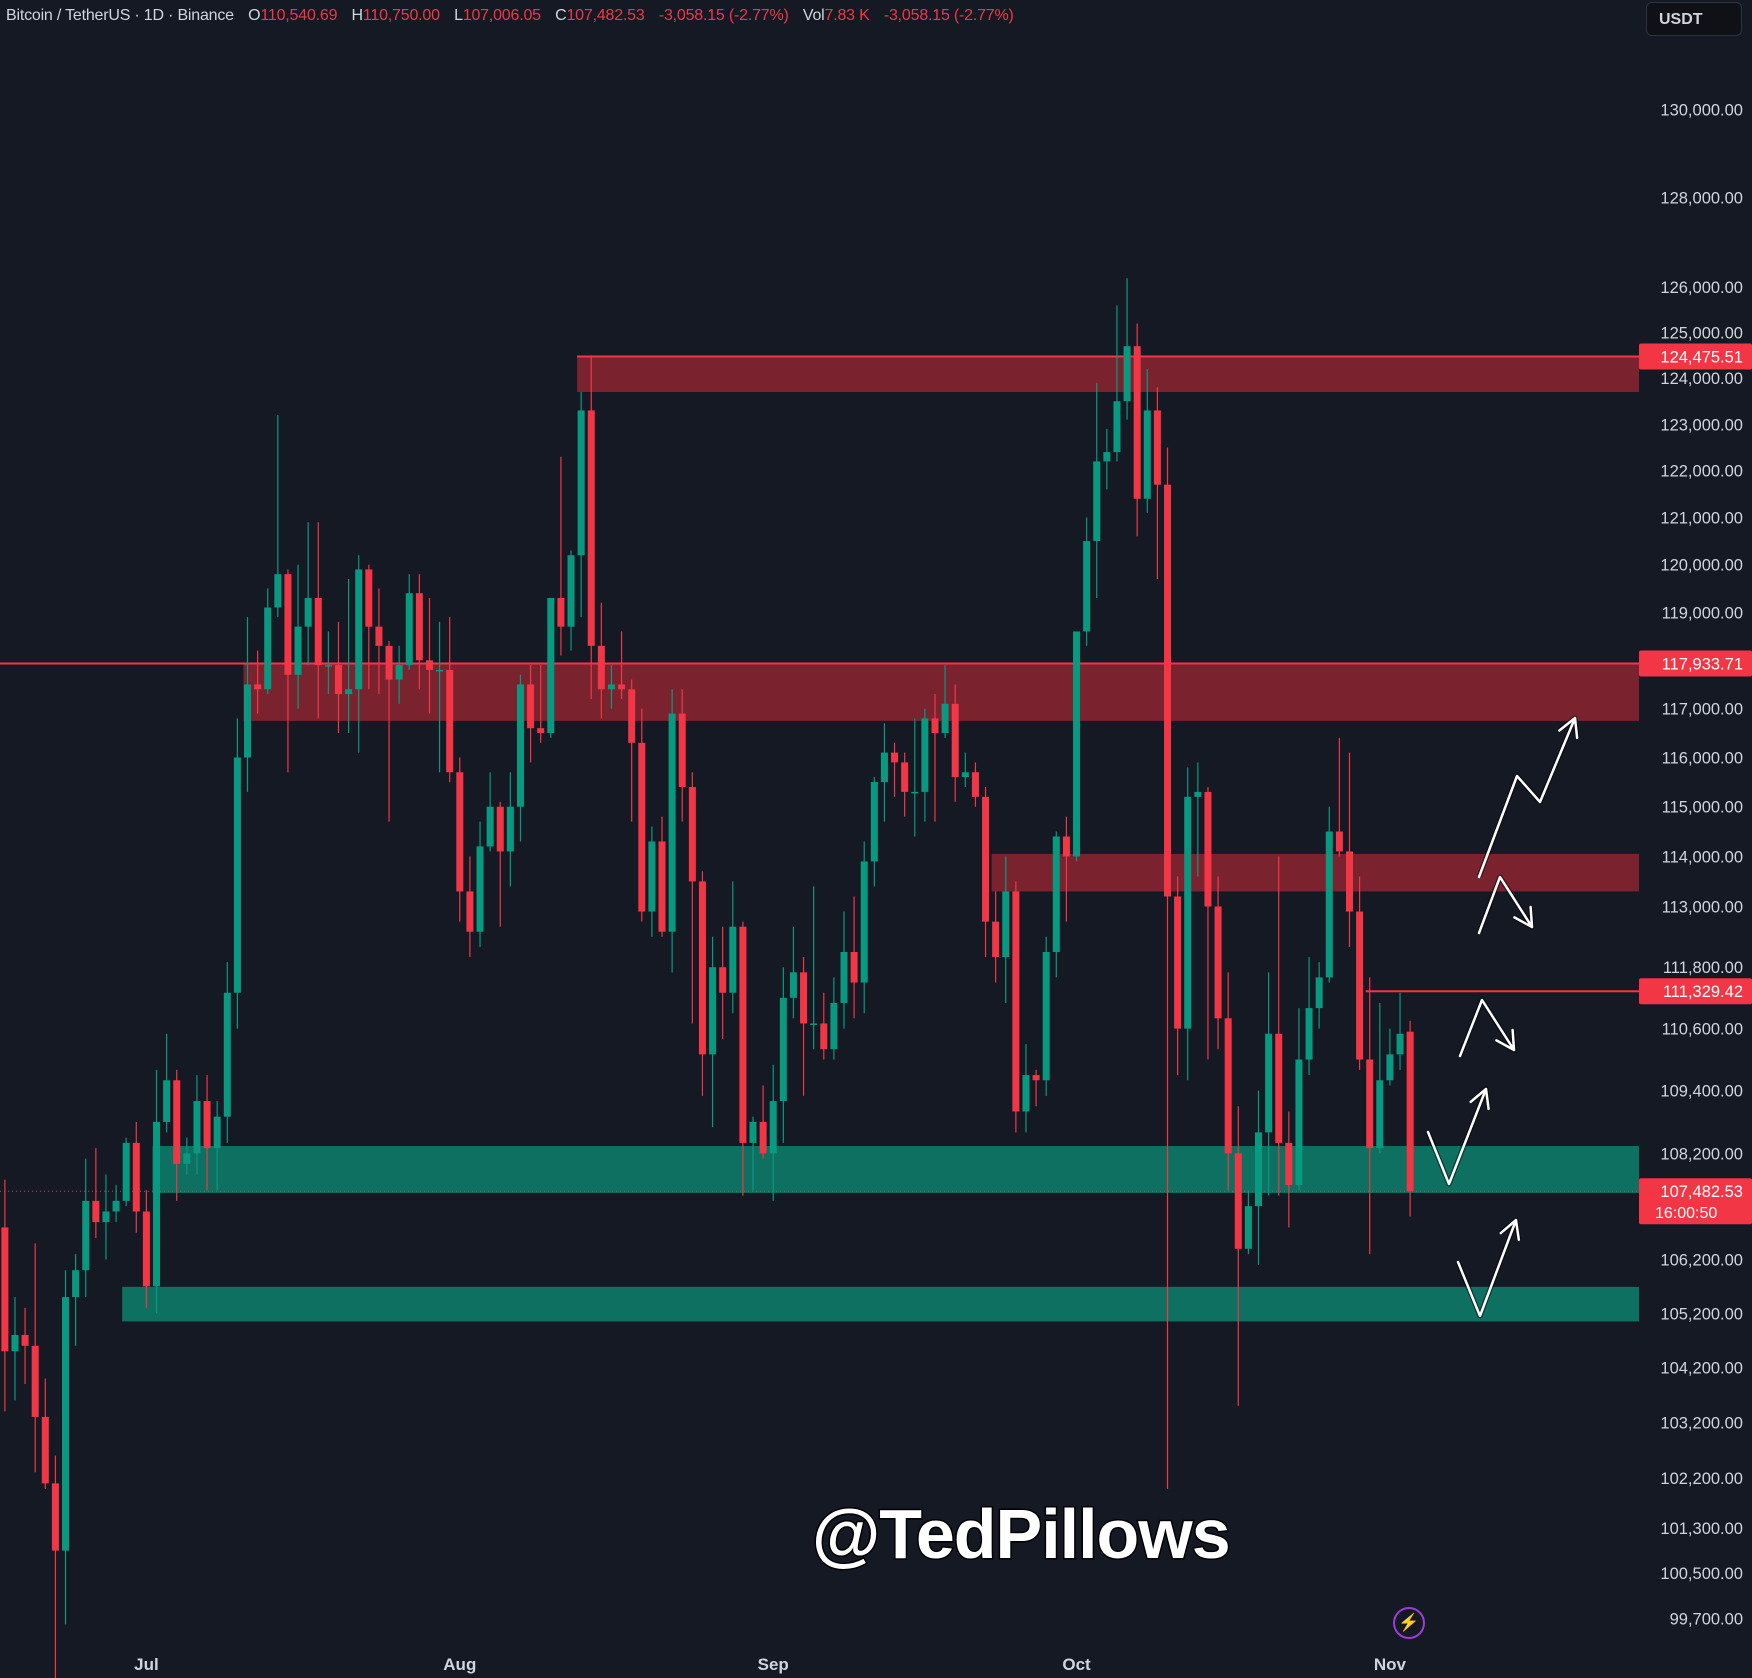 This screenshot has height=1678, width=1752. What do you see at coordinates (1702, 710) in the screenshot?
I see `price-tick-label: 117,000.00` at bounding box center [1702, 710].